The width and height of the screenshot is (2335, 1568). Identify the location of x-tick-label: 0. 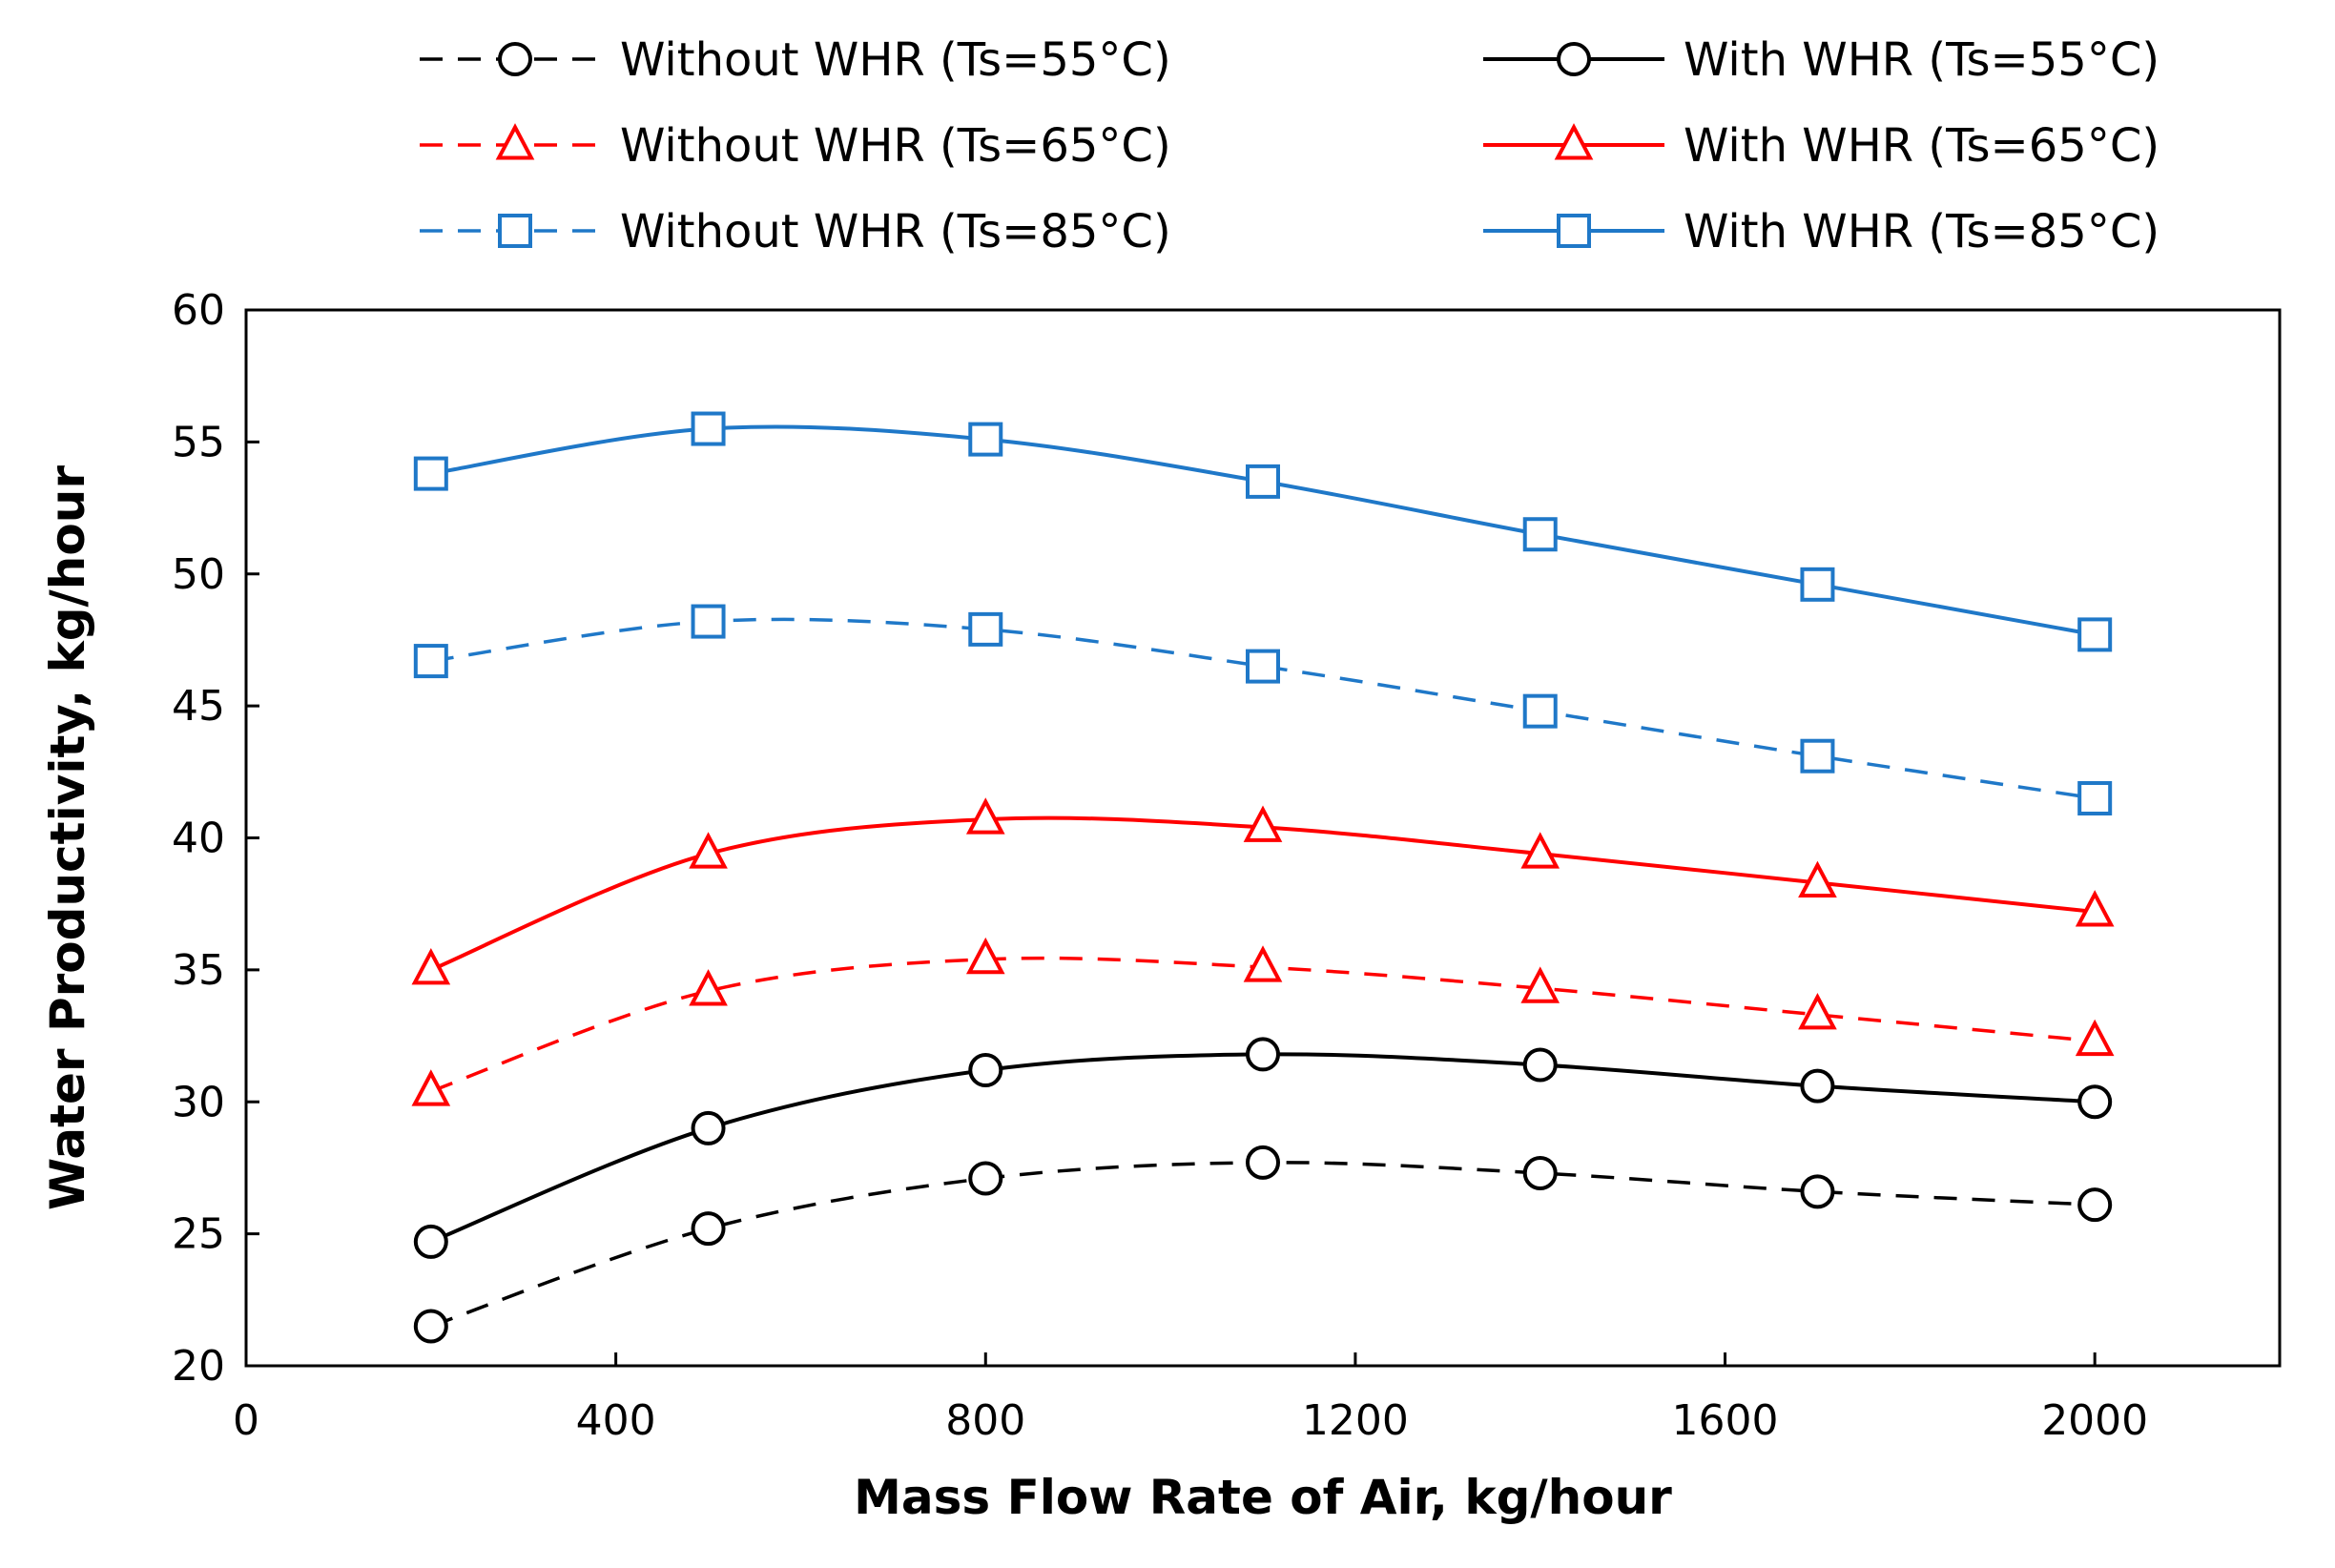
(246, 1420).